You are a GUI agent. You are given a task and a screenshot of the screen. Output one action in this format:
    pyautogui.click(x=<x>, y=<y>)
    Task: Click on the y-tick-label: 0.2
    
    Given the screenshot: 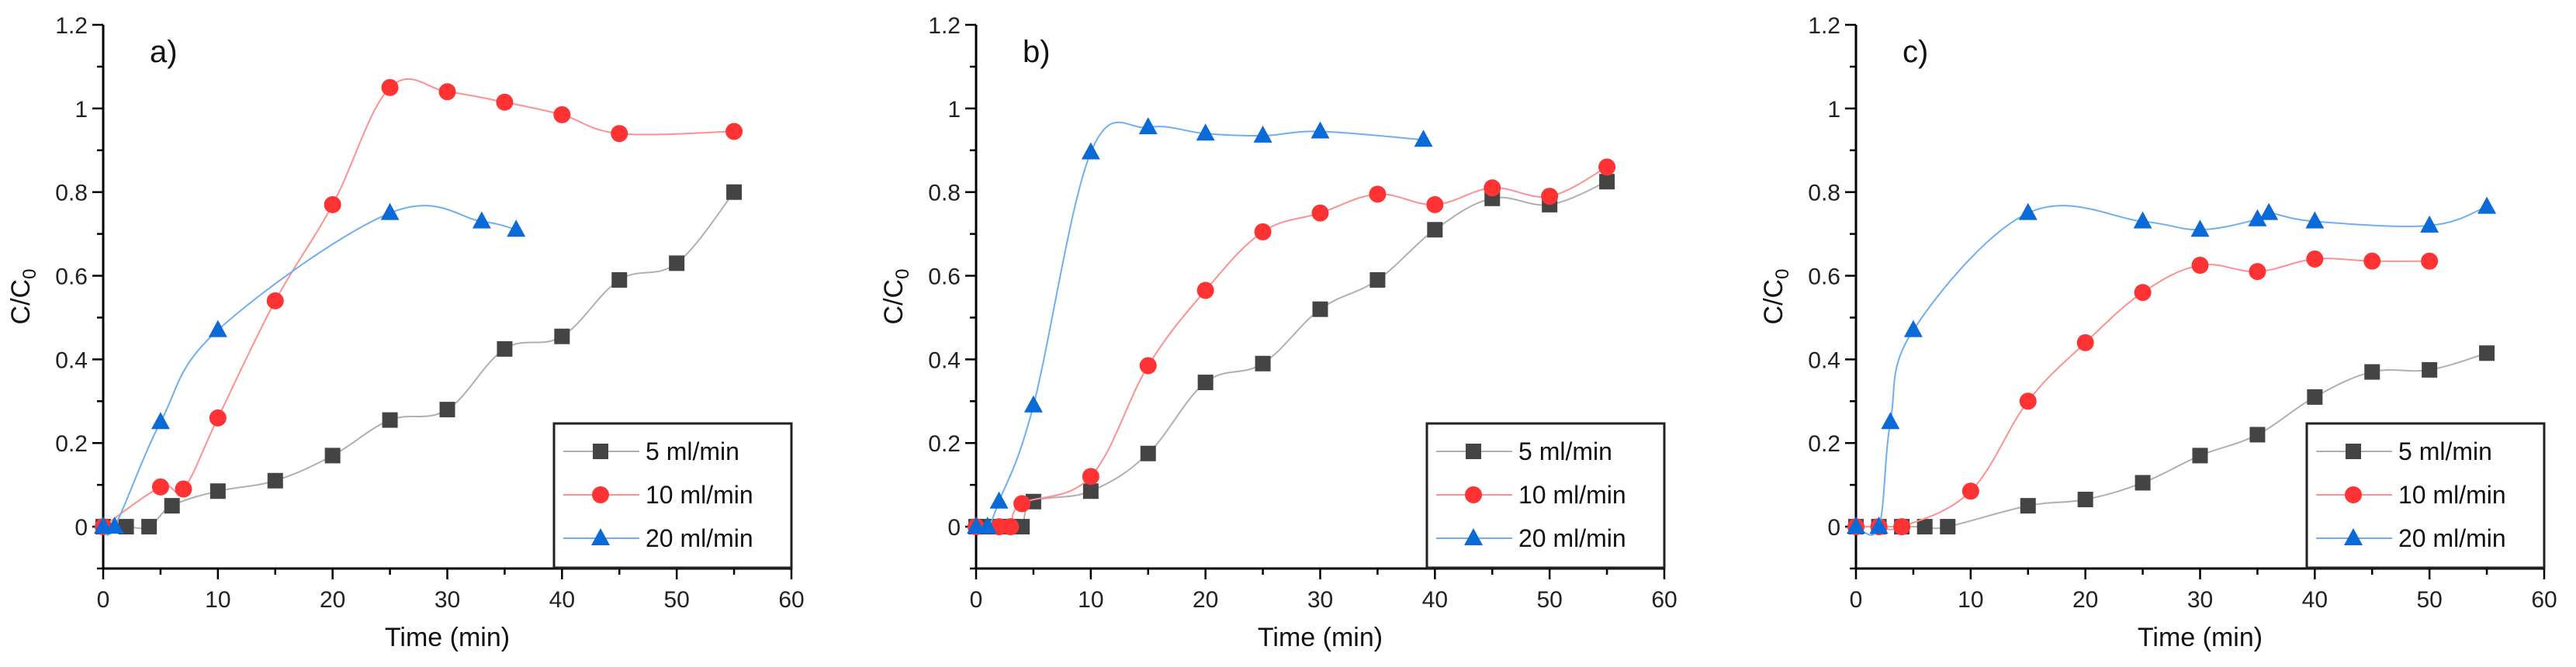 What is the action you would take?
    pyautogui.click(x=944, y=444)
    